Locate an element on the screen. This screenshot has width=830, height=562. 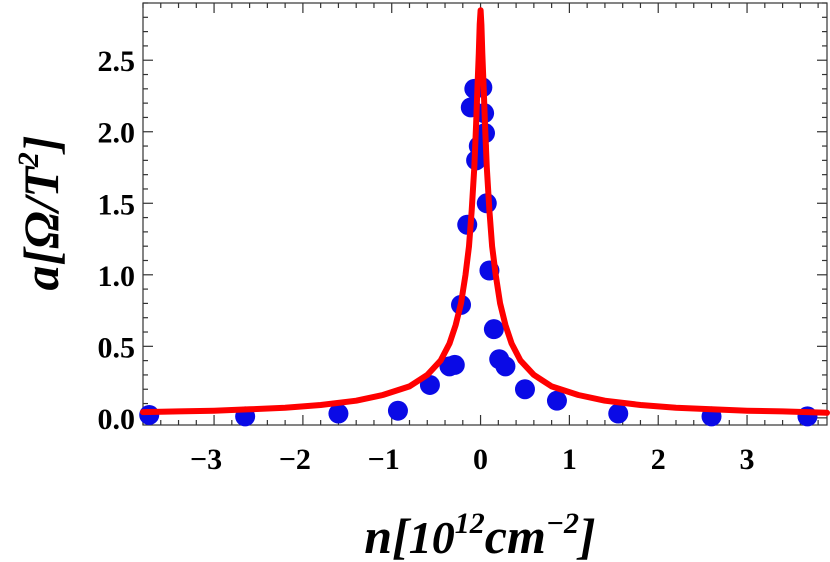
x-tick-label: 2 is located at coordinates (658, 459).